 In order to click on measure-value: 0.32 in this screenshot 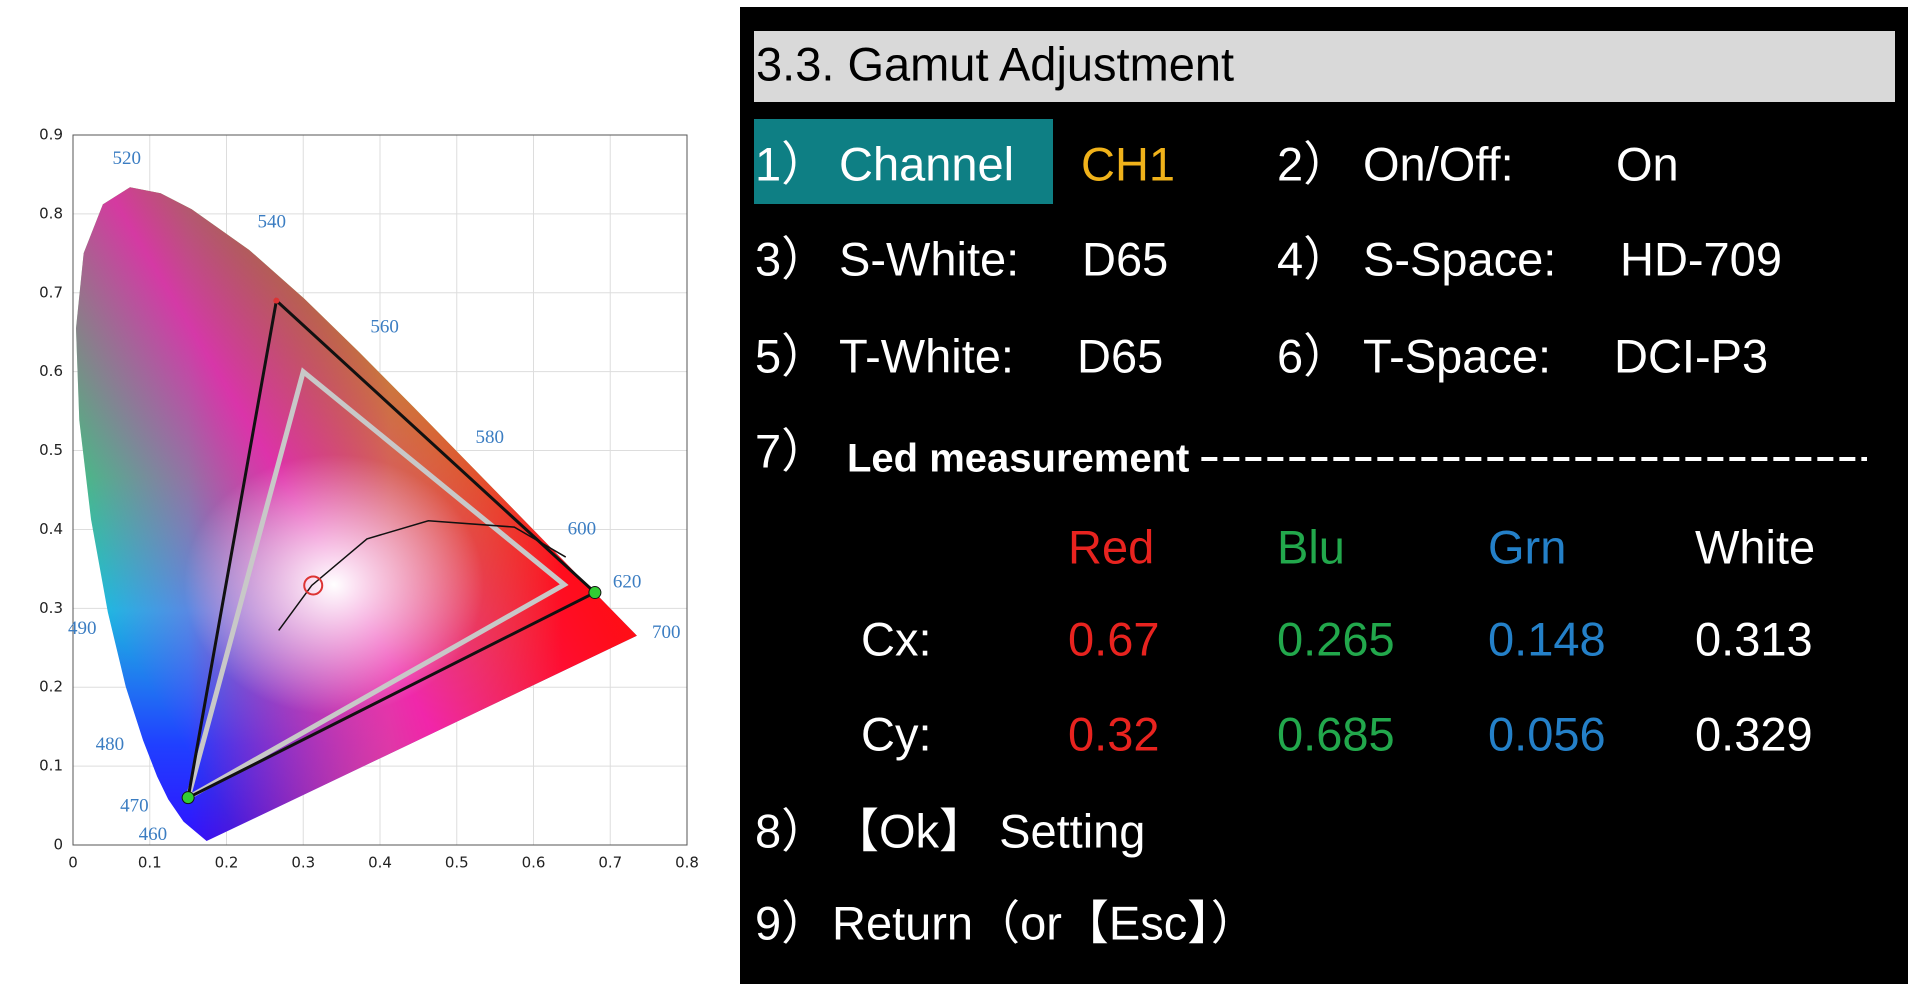, I will do `click(1113, 733)`.